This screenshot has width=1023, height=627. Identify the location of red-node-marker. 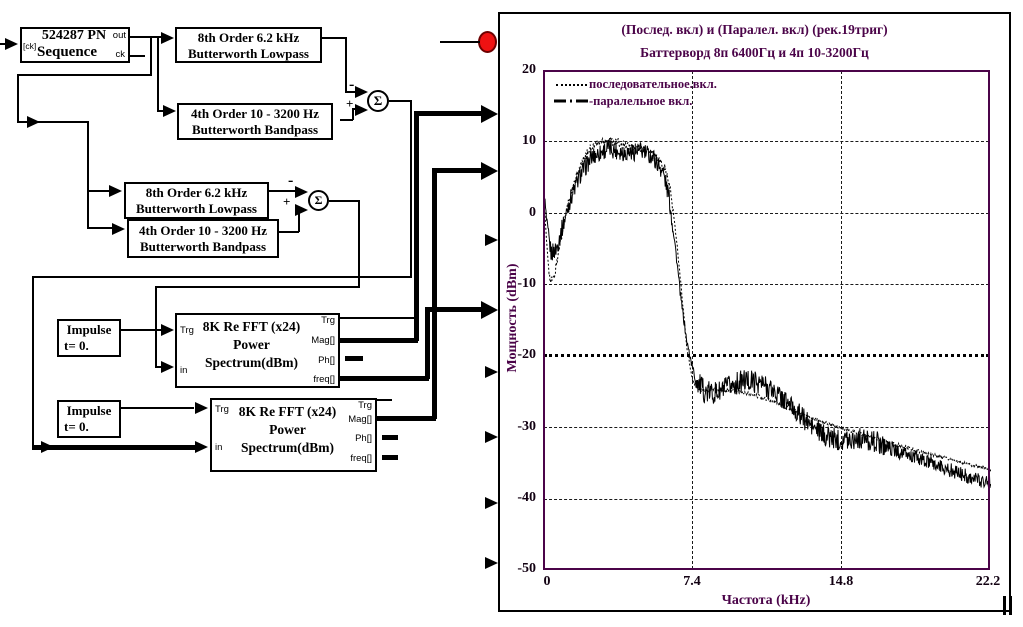
(487, 42).